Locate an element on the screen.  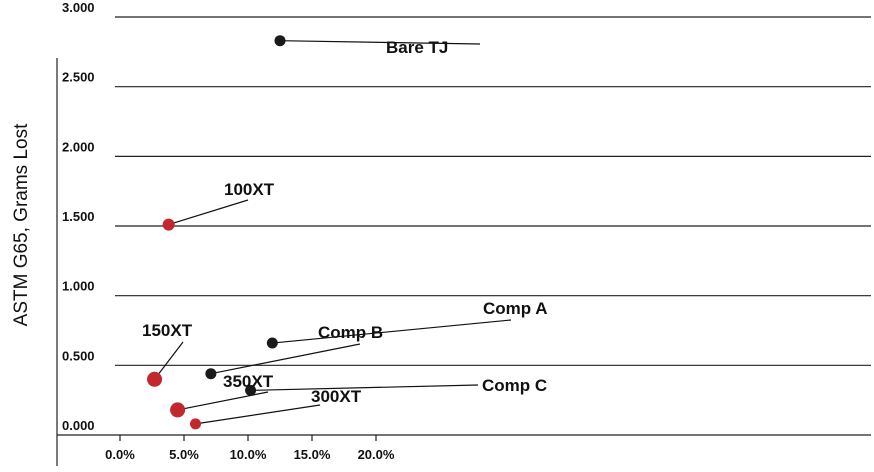
point-label-350xt: 350XT is located at coordinates (248, 381).